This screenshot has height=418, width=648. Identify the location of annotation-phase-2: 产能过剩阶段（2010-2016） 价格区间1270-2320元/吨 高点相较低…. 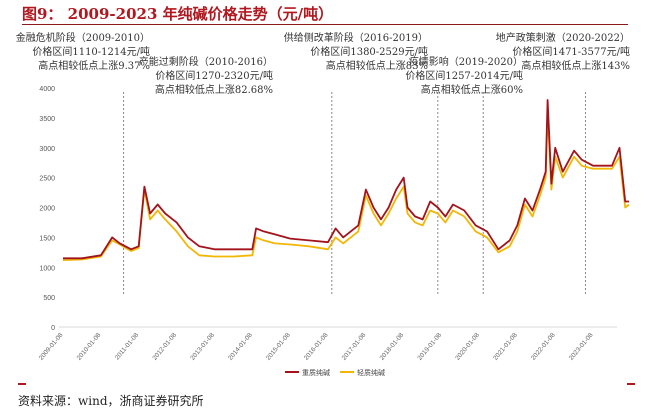
(206, 77).